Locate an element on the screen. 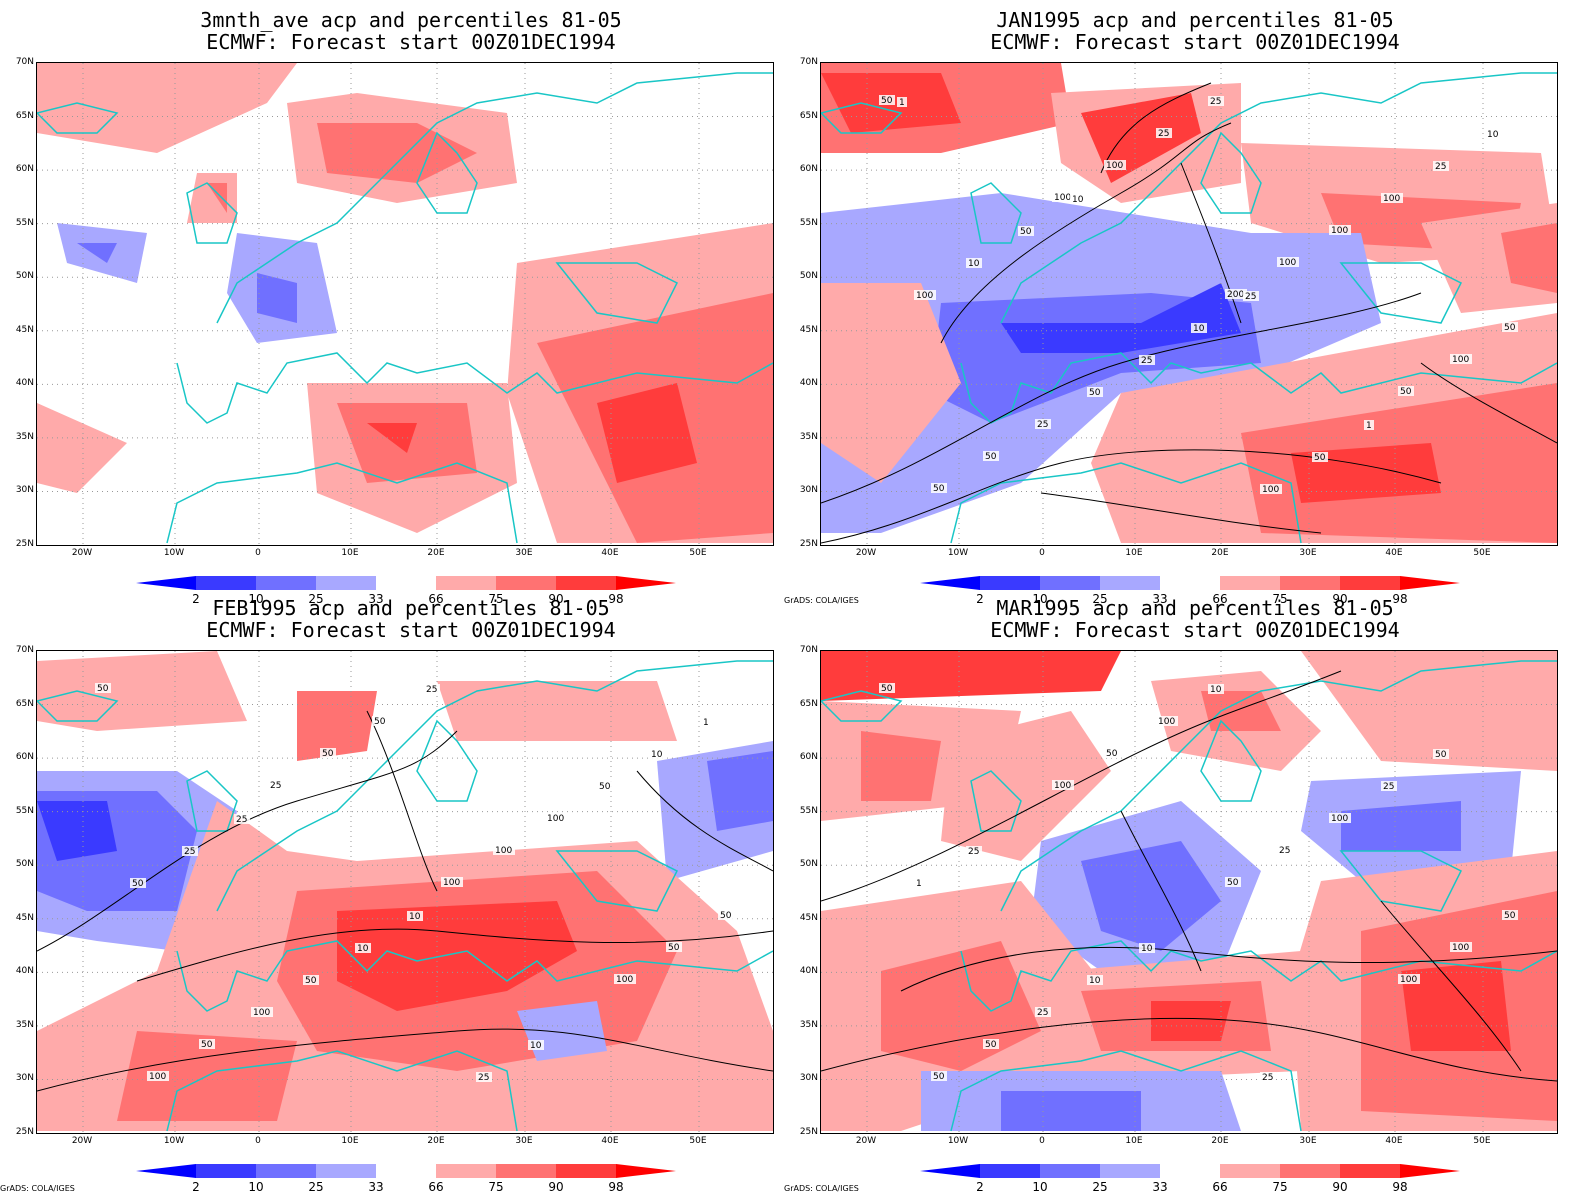 Image resolution: width=1596 pixels, height=1196 pixels. map-title: MAR1995 acp and percentiles 81-05 is located at coordinates (1195, 608).